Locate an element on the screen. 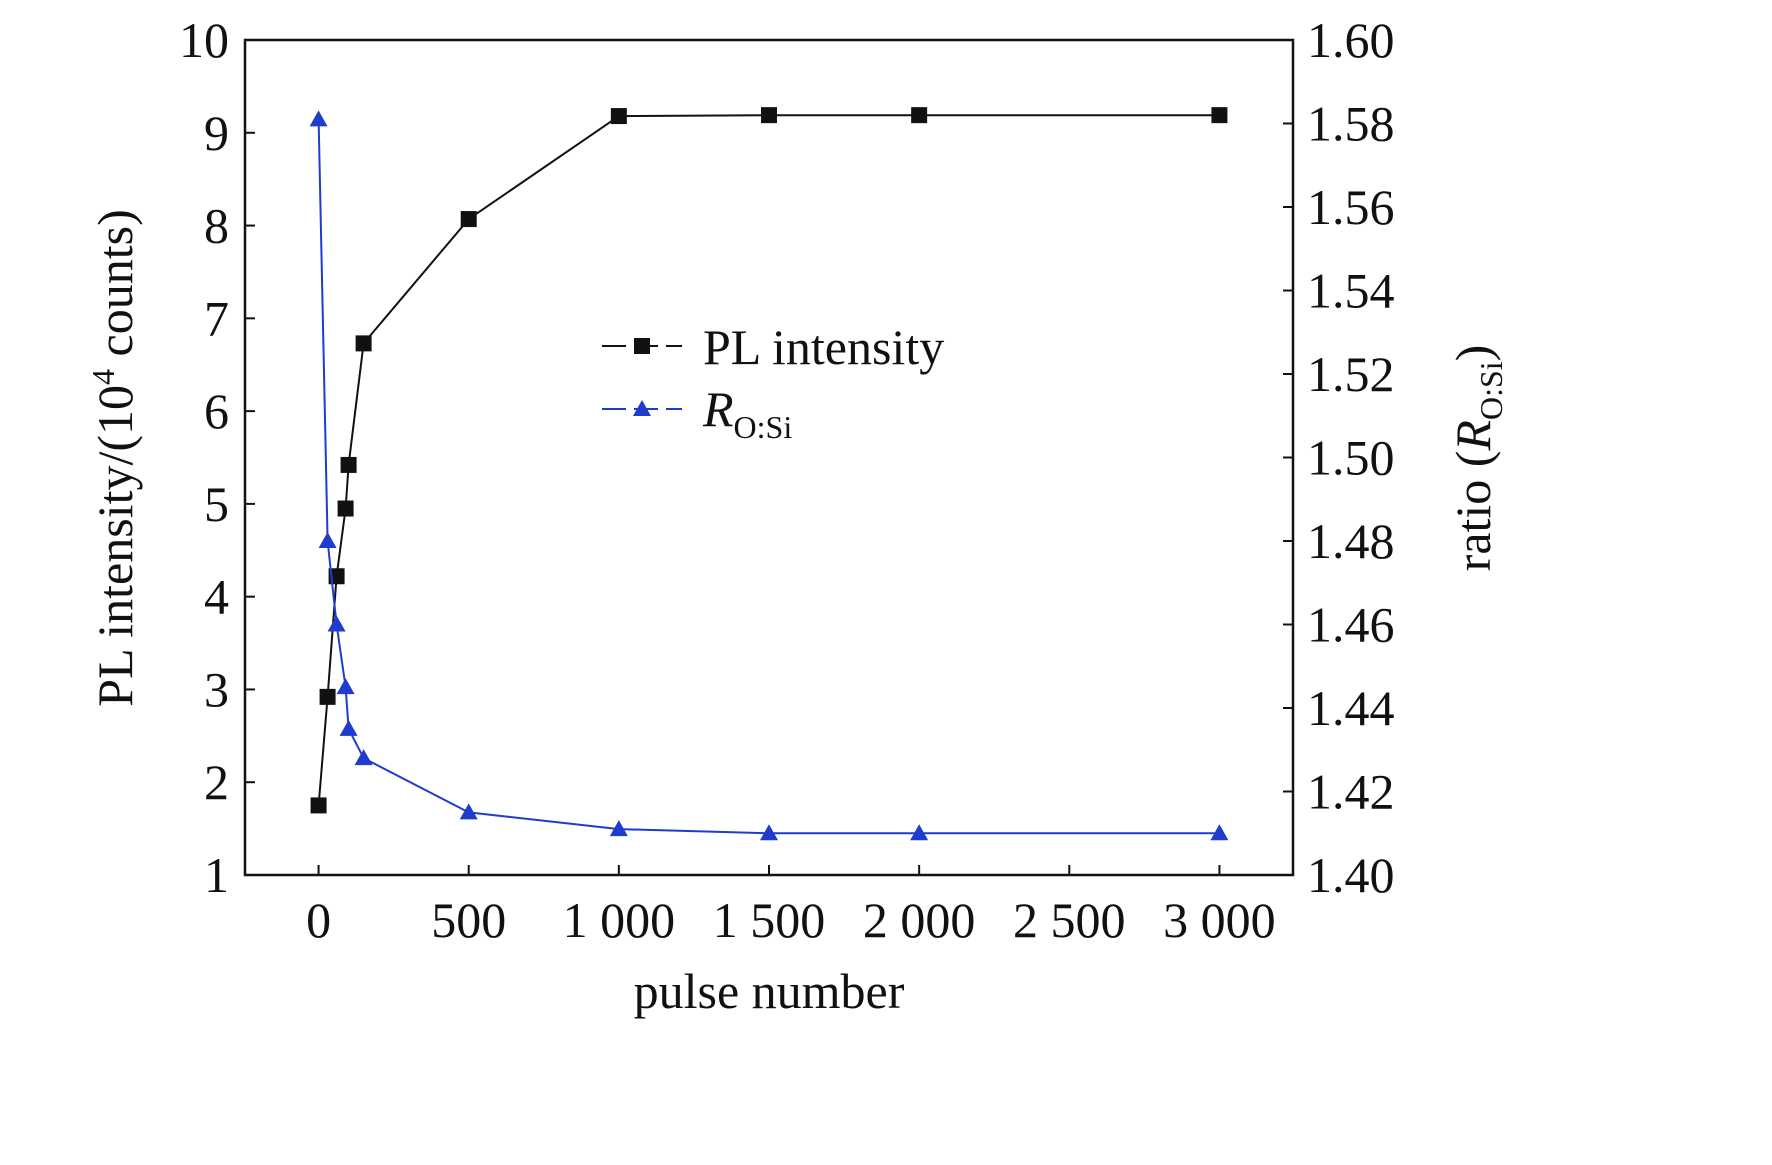  left-y-axis-title: PL intensity/(104 counts) is located at coordinates (114, 457).